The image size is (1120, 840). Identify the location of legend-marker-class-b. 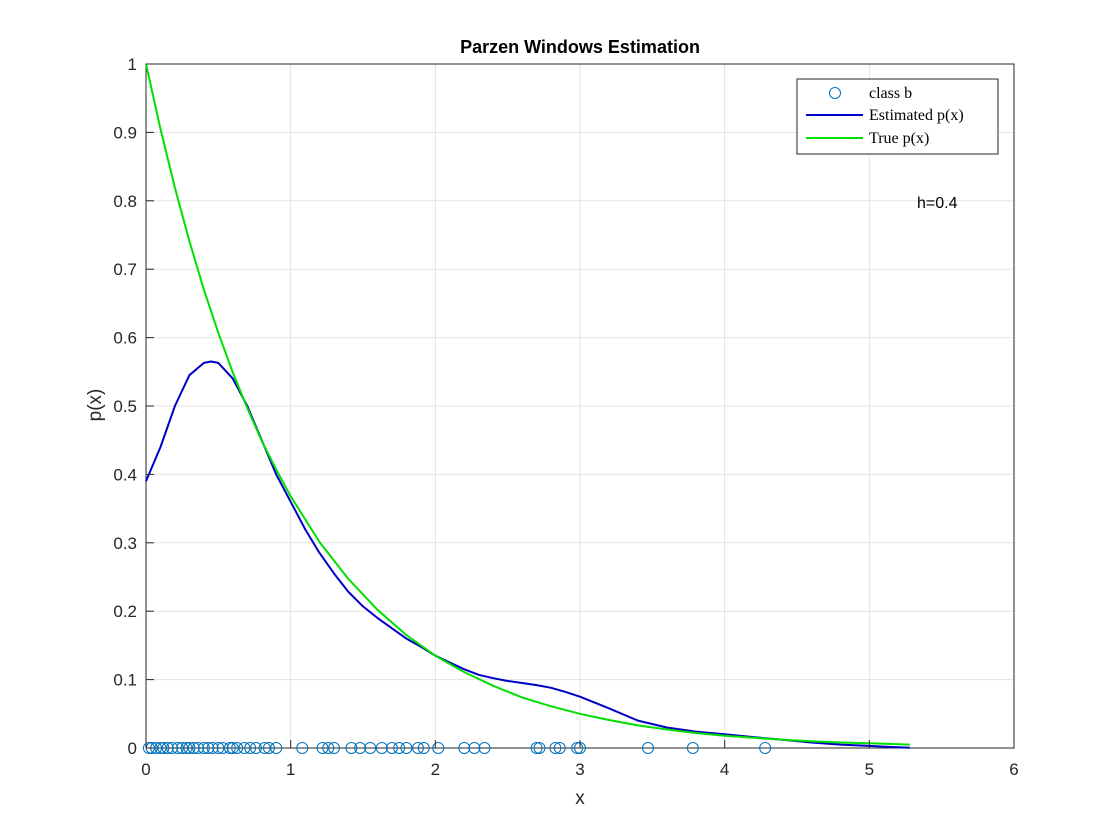
(835, 93).